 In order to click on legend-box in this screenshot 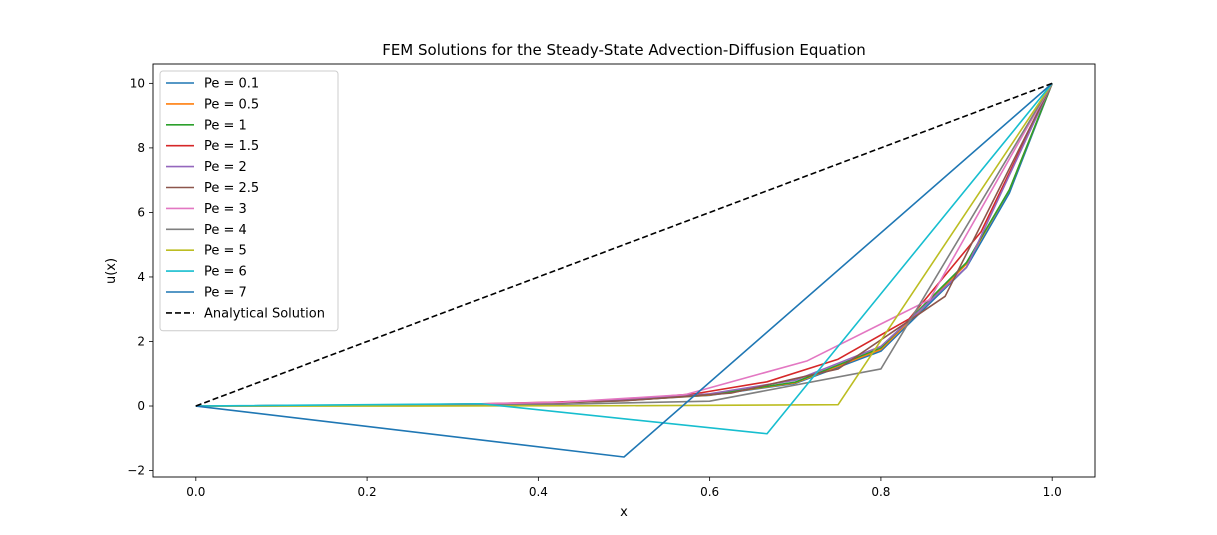, I will do `click(249, 201)`.